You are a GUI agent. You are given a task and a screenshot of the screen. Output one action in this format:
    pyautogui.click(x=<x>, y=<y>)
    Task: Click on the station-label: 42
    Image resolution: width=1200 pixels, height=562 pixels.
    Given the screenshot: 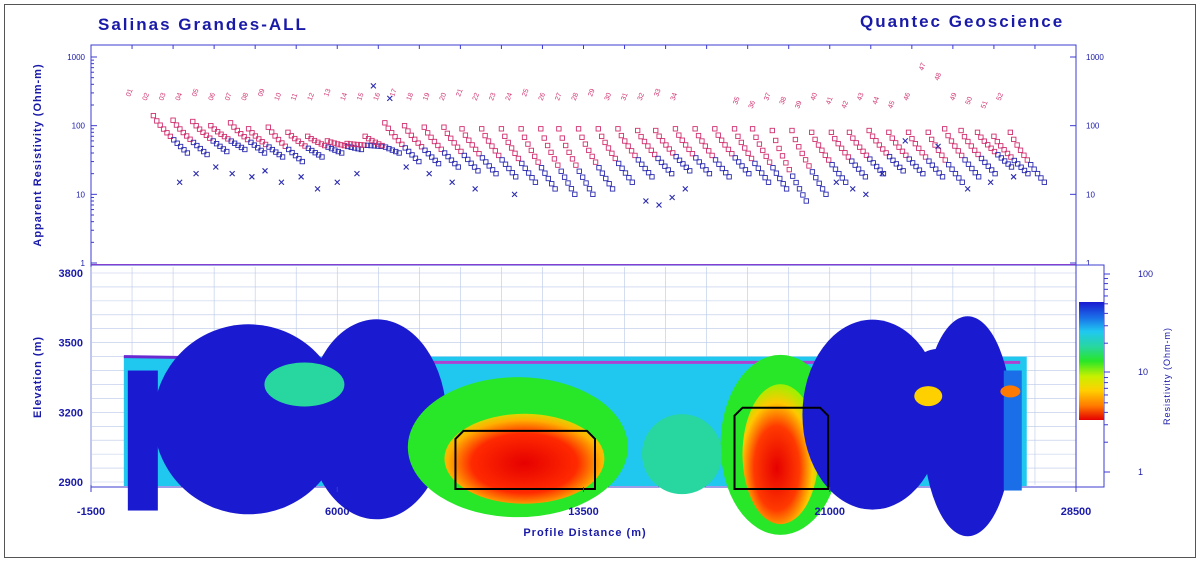 What is the action you would take?
    pyautogui.click(x=845, y=105)
    